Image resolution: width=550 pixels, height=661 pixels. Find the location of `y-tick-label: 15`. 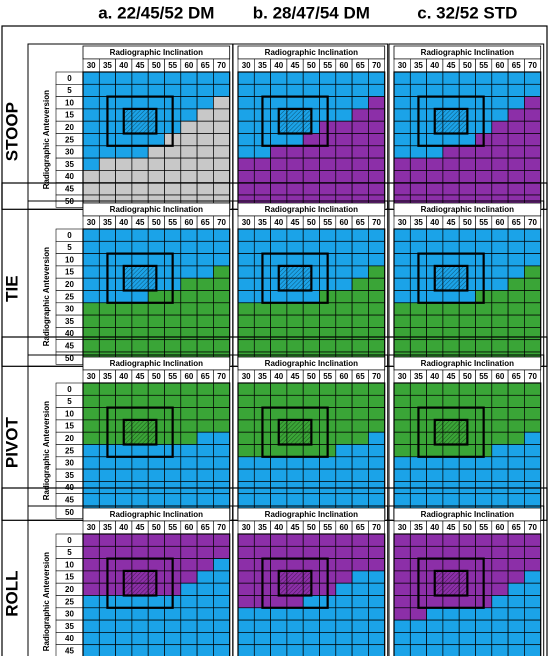

y-tick-label: 15 is located at coordinates (69, 426).